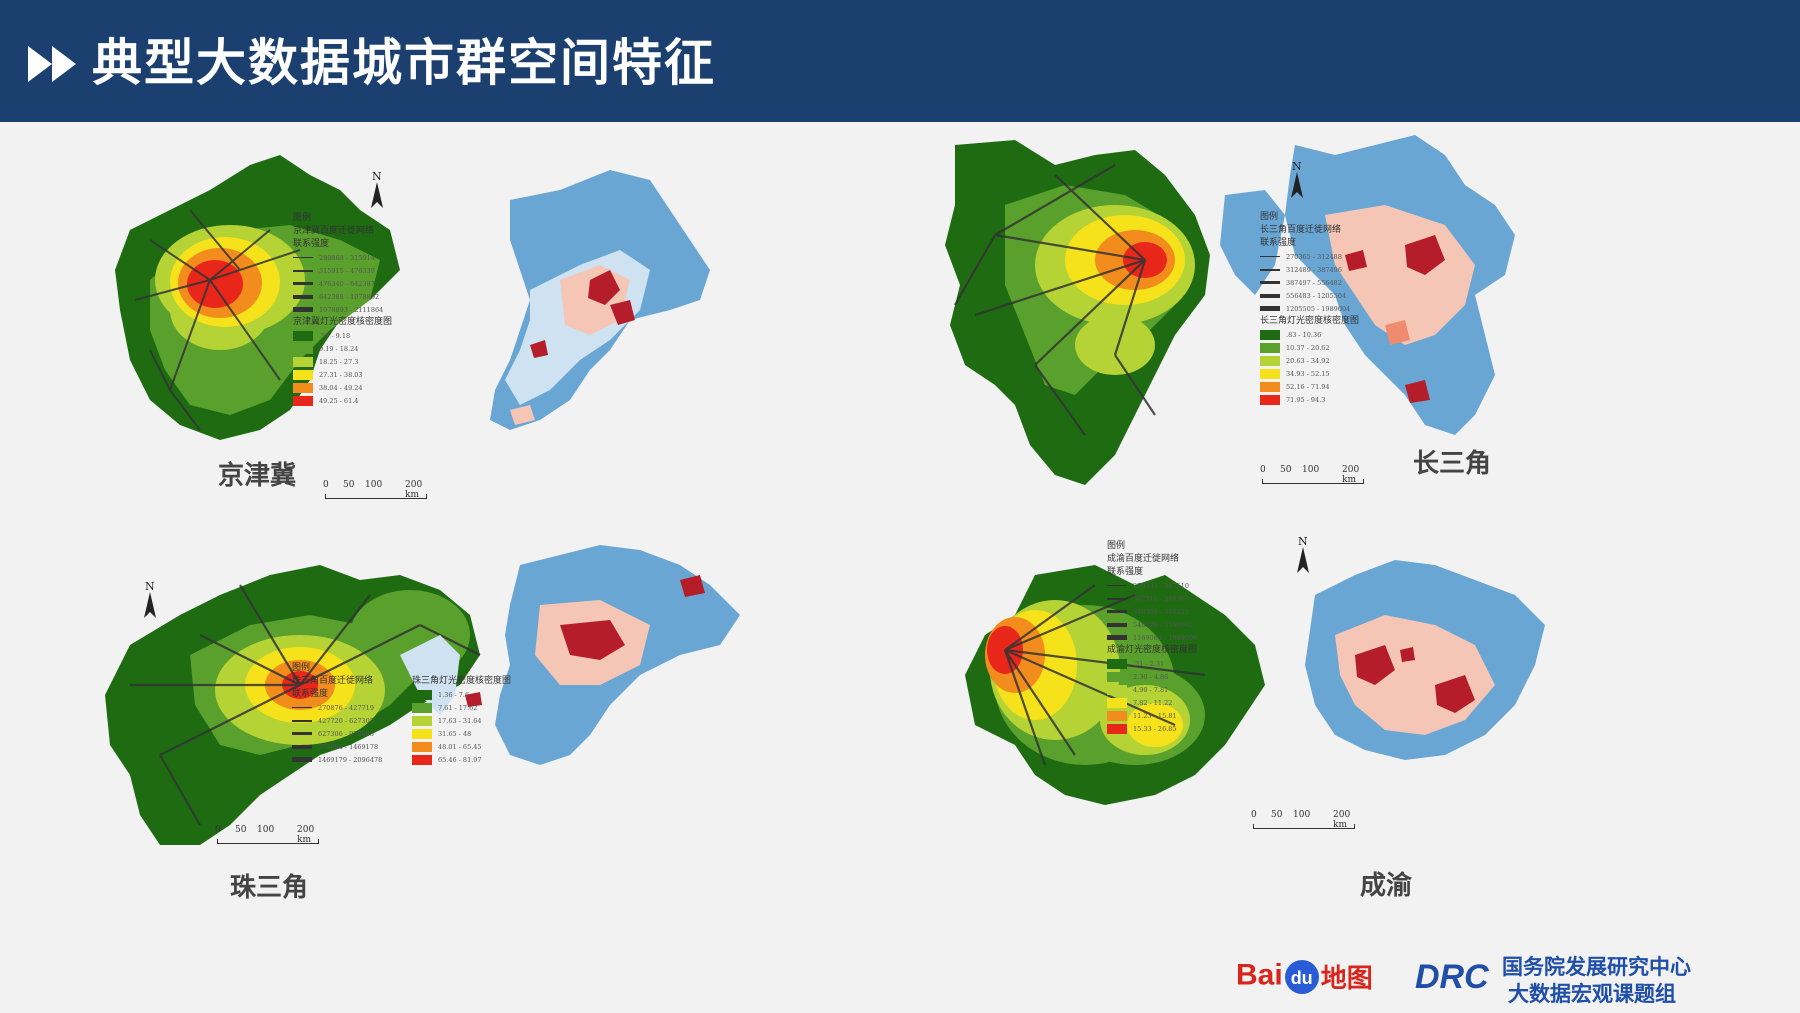 This screenshot has width=1800, height=1013. I want to click on density-row: 11.23 - 15.81, so click(1152, 715).